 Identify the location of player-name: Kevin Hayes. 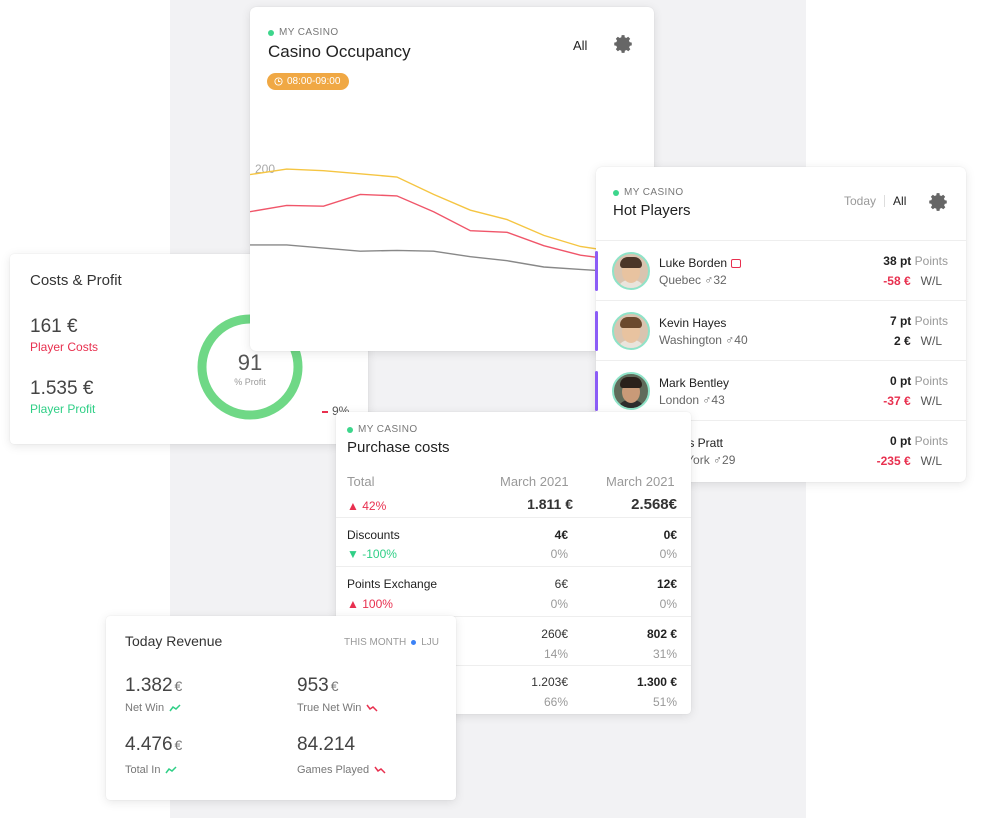
(693, 323).